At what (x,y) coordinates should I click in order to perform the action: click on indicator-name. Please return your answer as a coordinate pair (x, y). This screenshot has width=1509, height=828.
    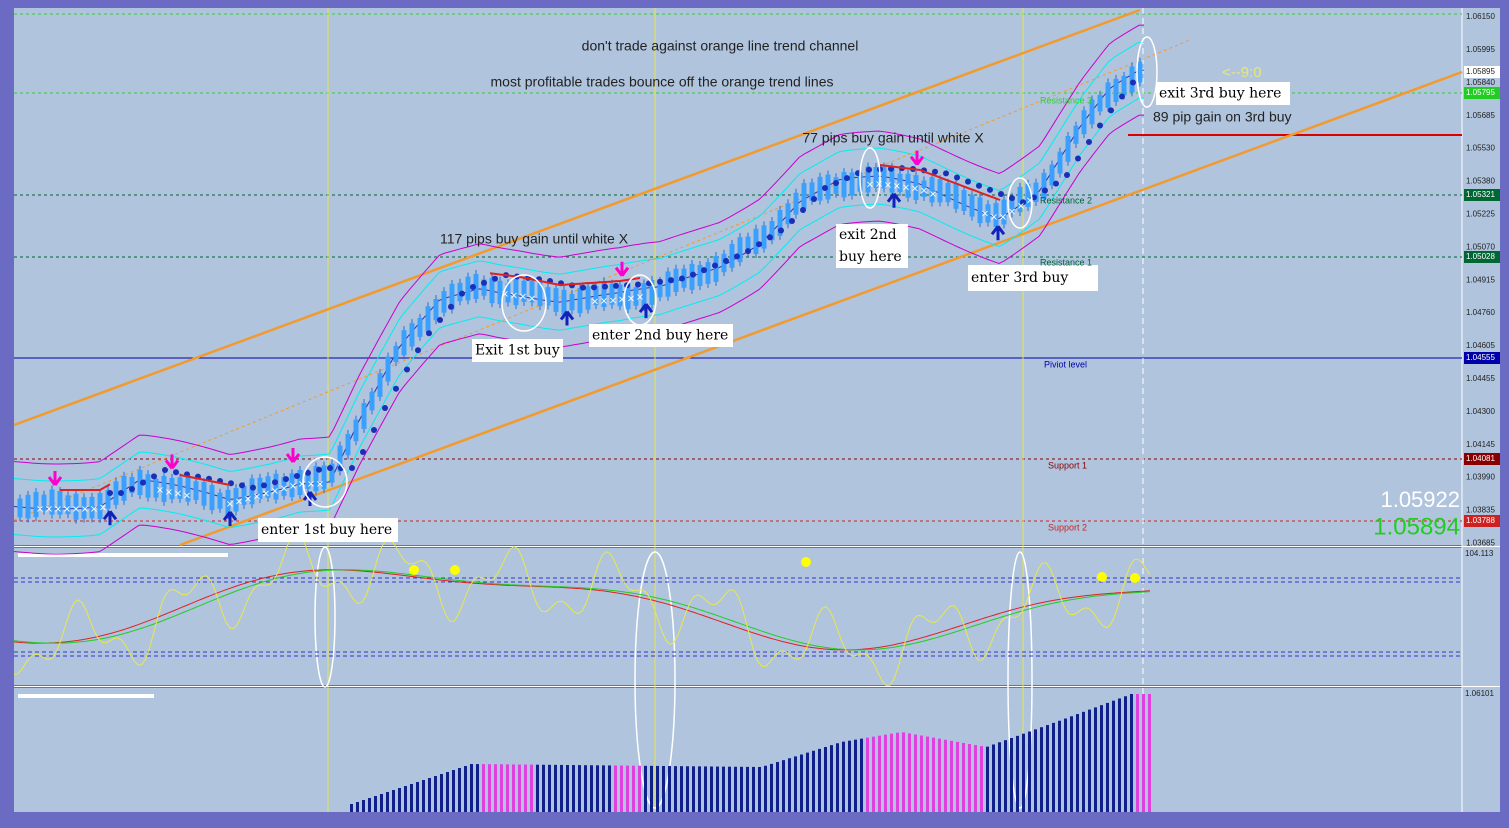
    Looking at the image, I should click on (123, 555).